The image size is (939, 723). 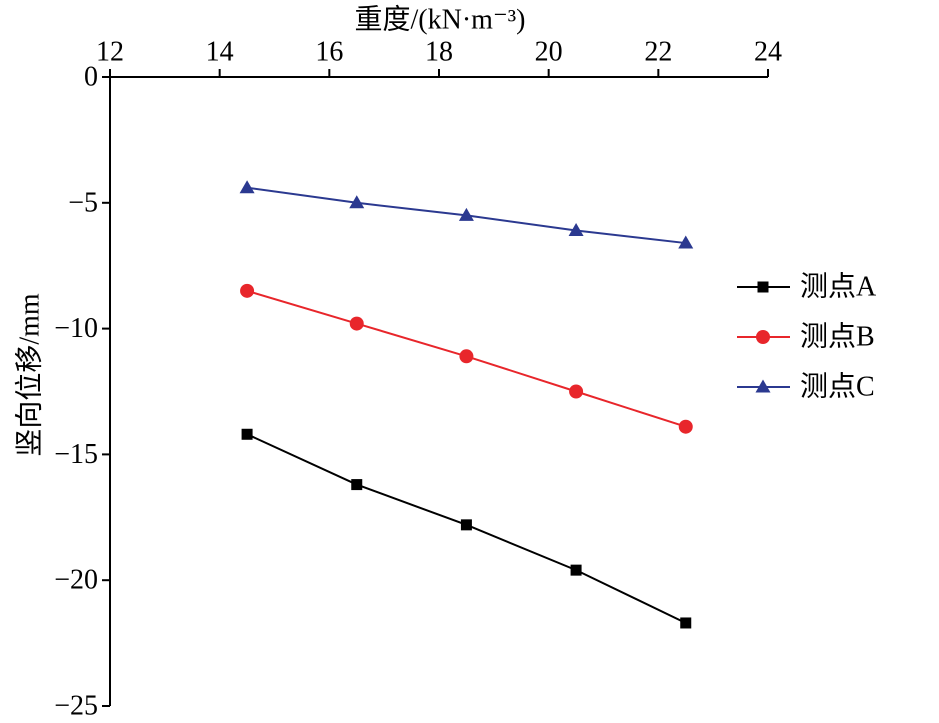 What do you see at coordinates (110, 52) in the screenshot?
I see `x-tick-label: 12` at bounding box center [110, 52].